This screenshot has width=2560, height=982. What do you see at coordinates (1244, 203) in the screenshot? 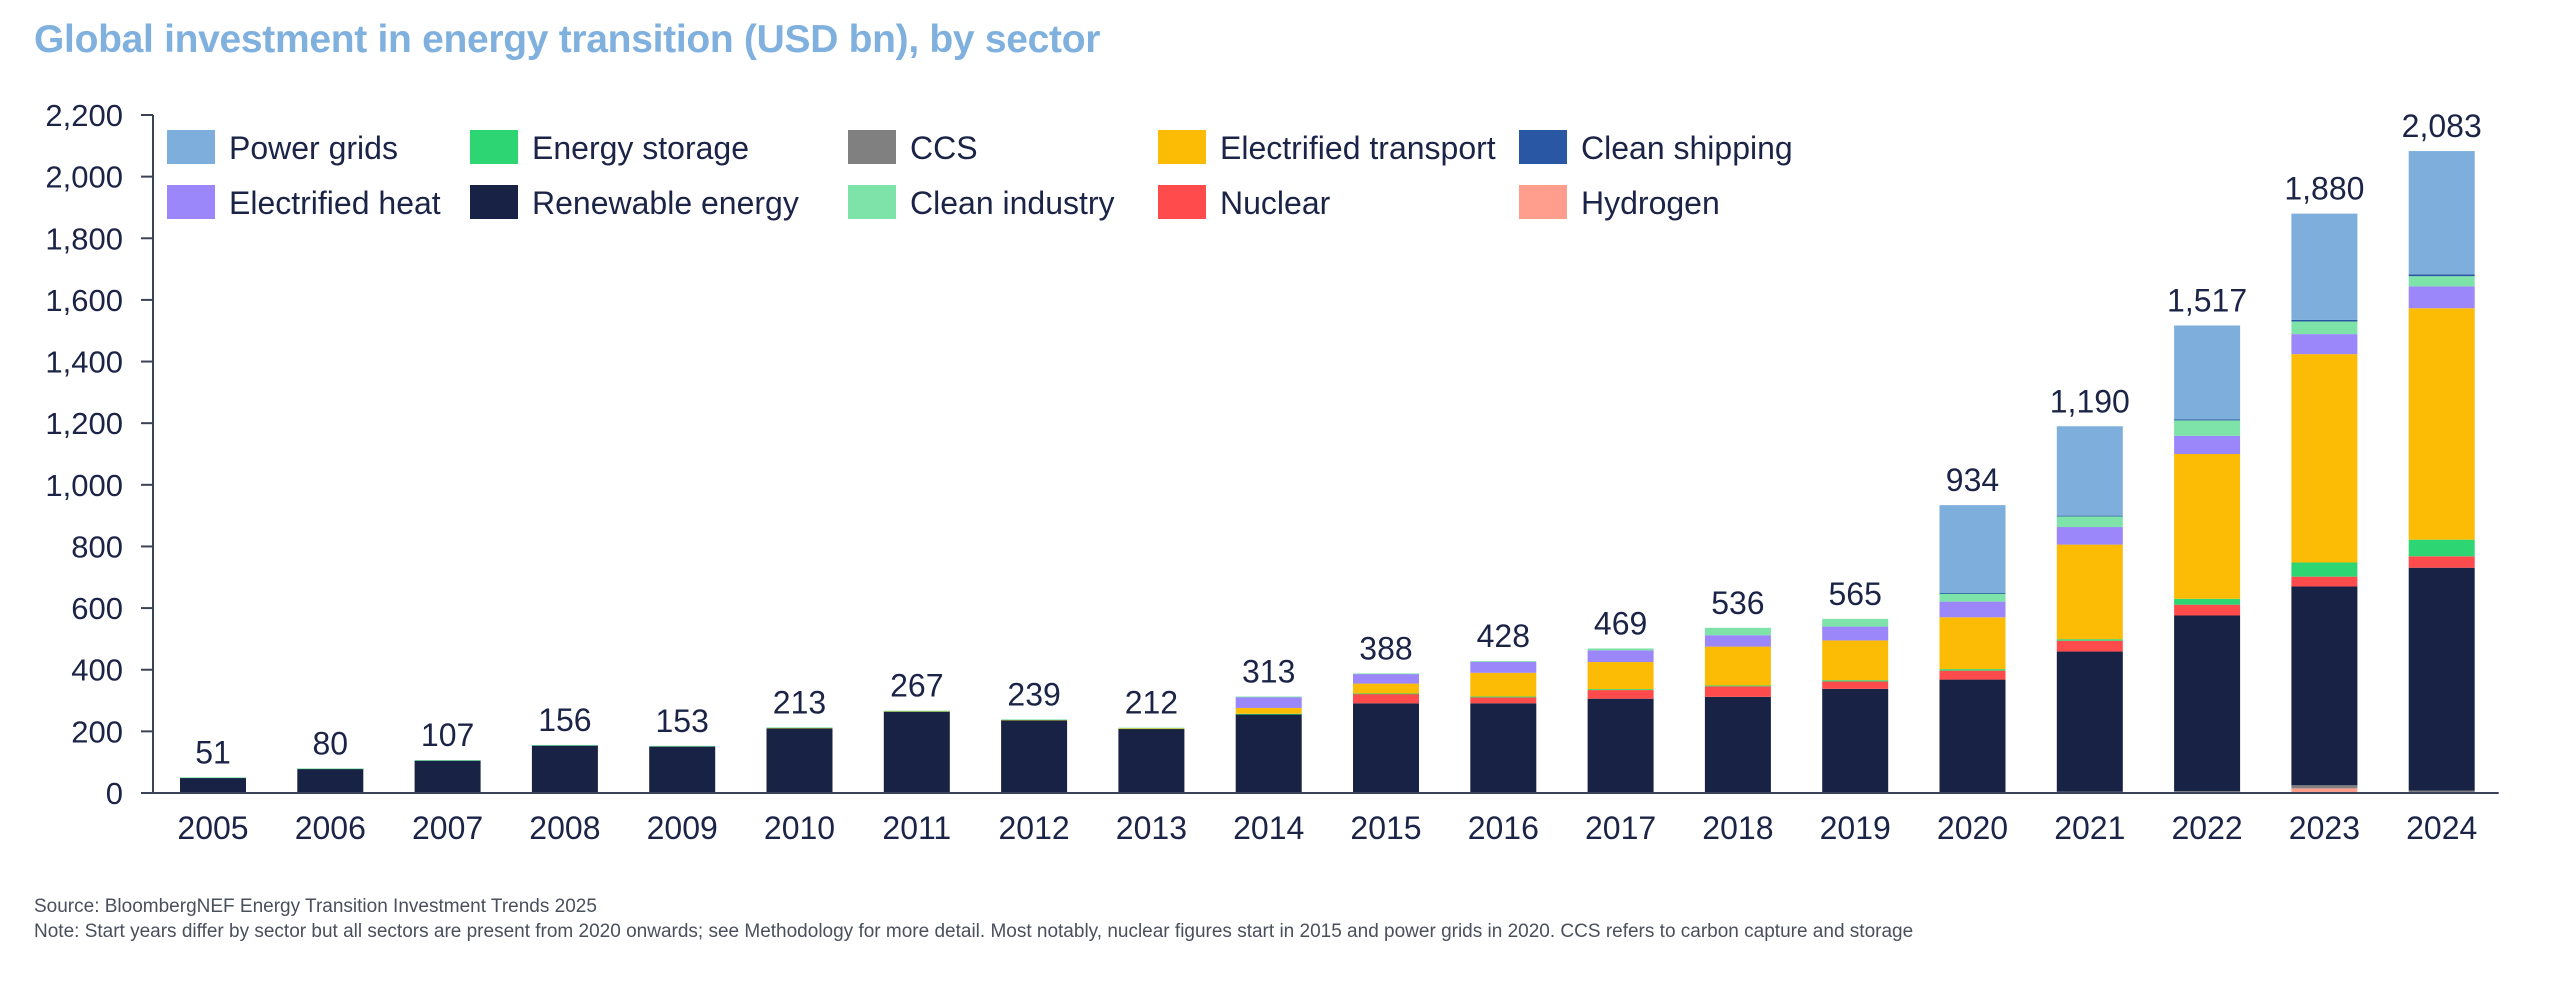
I see `legend-item-nuclear: Nuclear` at bounding box center [1244, 203].